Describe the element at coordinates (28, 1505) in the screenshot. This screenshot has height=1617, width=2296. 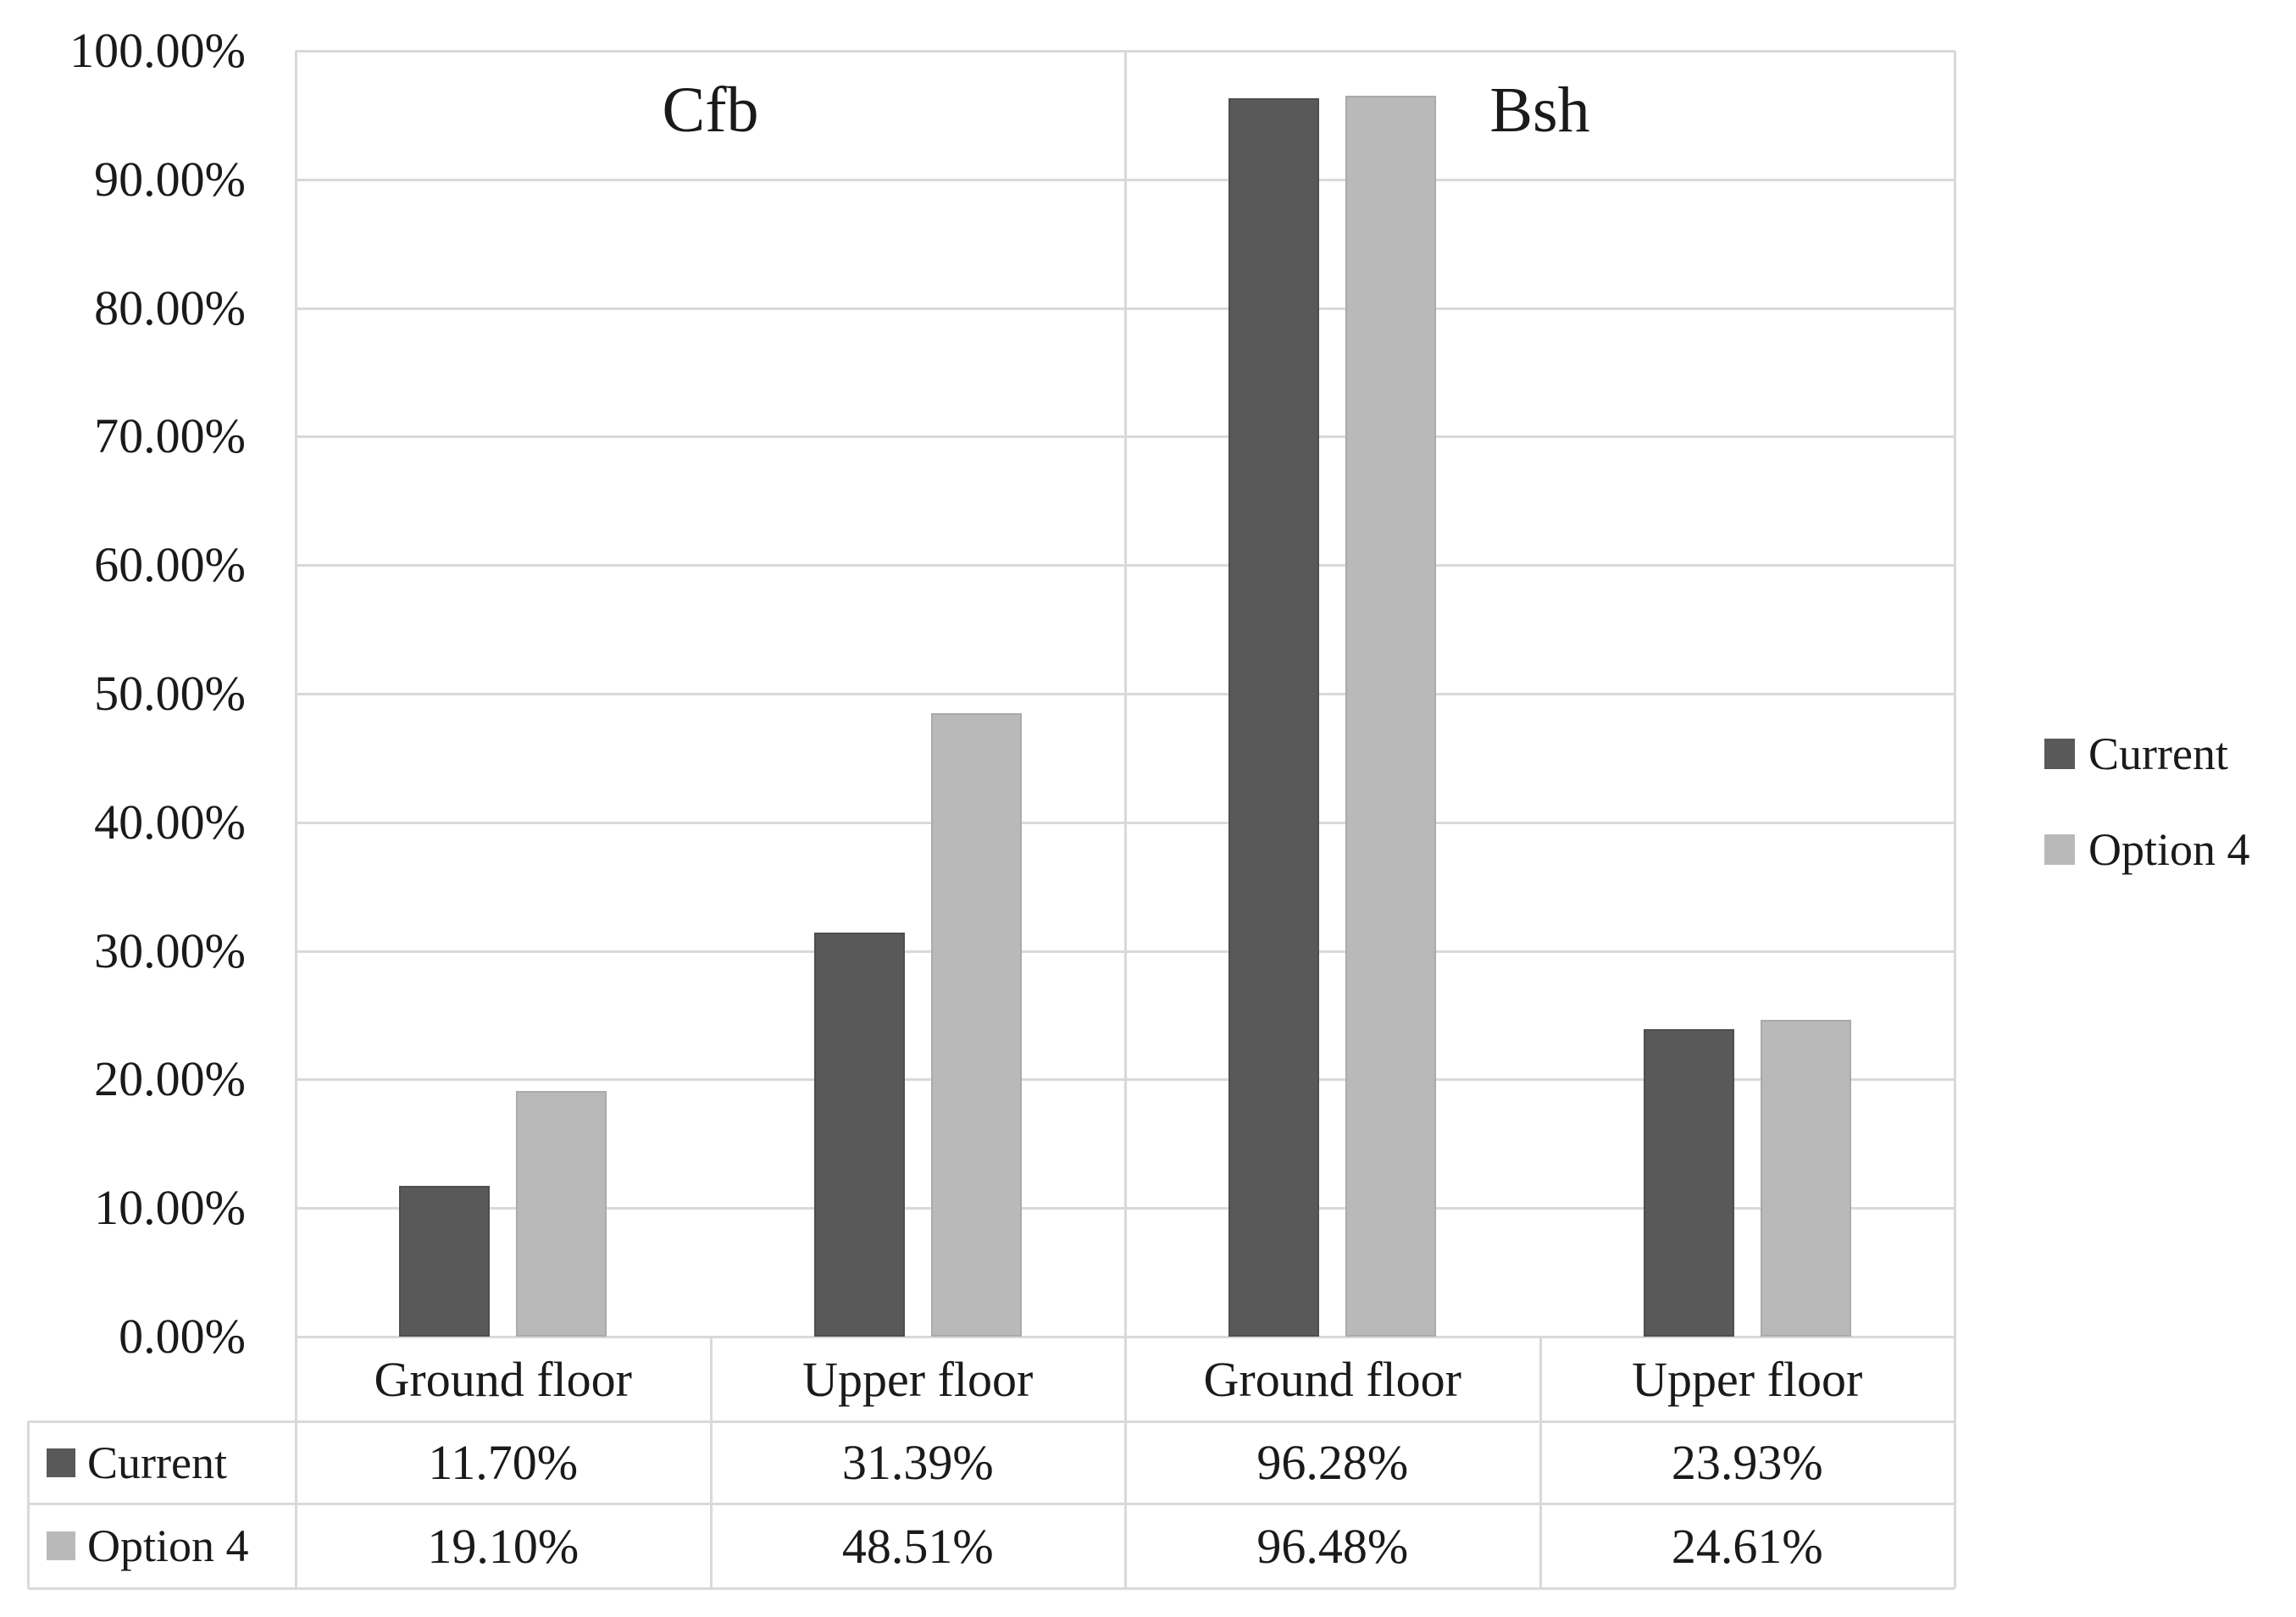
I see `table-left-border` at that location.